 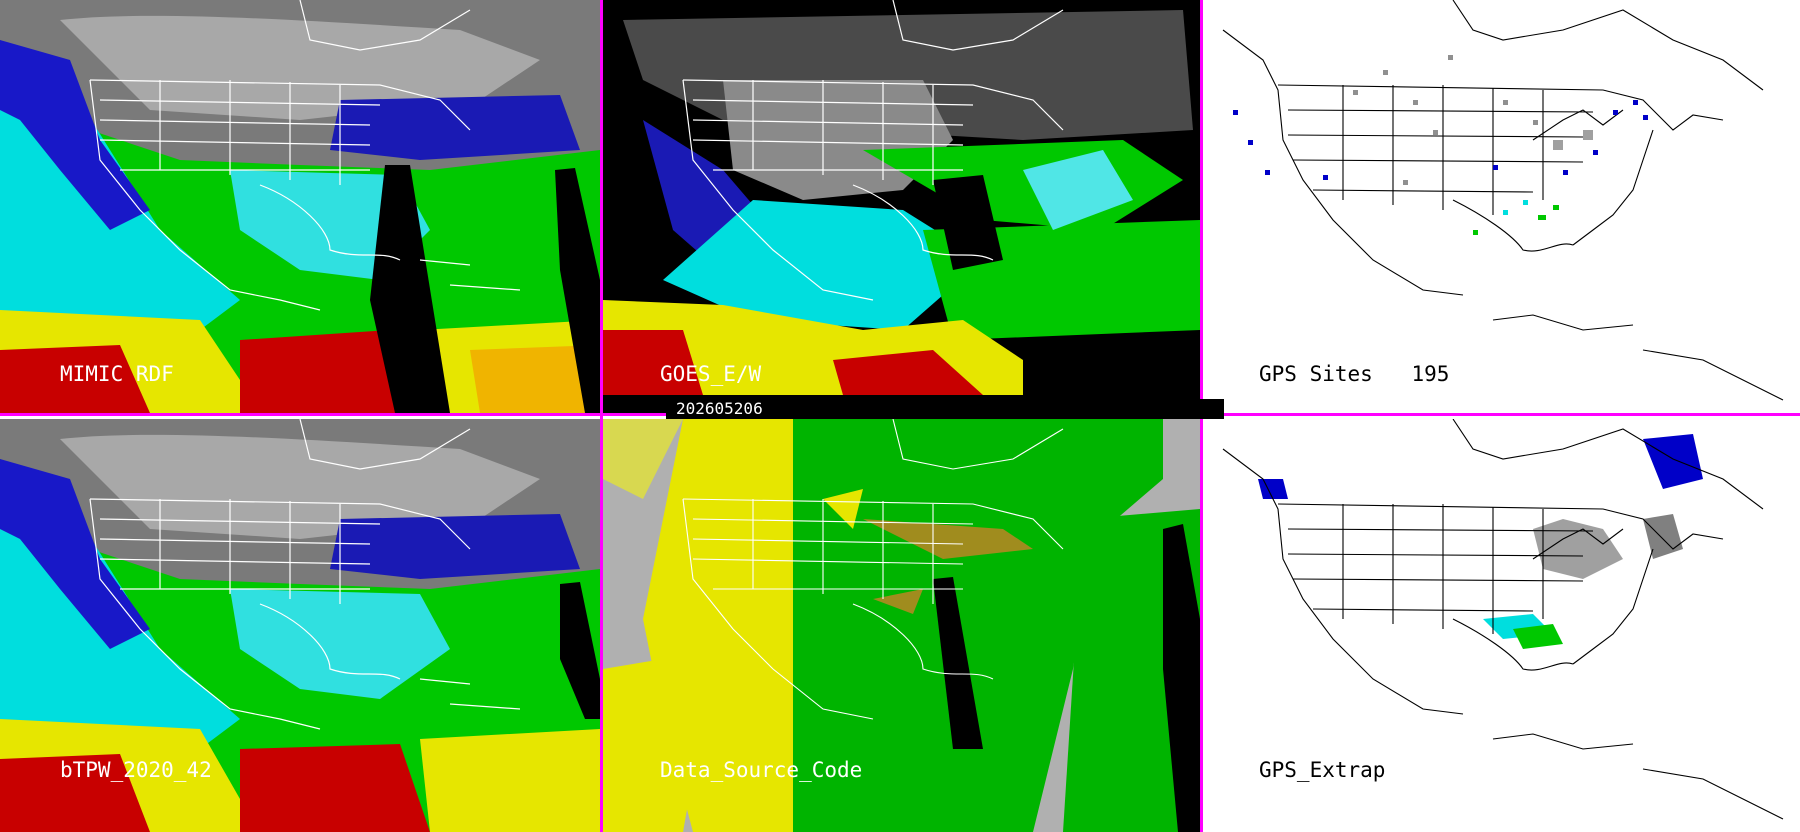 I want to click on date-stamp: 202605206, so click(x=719, y=408).